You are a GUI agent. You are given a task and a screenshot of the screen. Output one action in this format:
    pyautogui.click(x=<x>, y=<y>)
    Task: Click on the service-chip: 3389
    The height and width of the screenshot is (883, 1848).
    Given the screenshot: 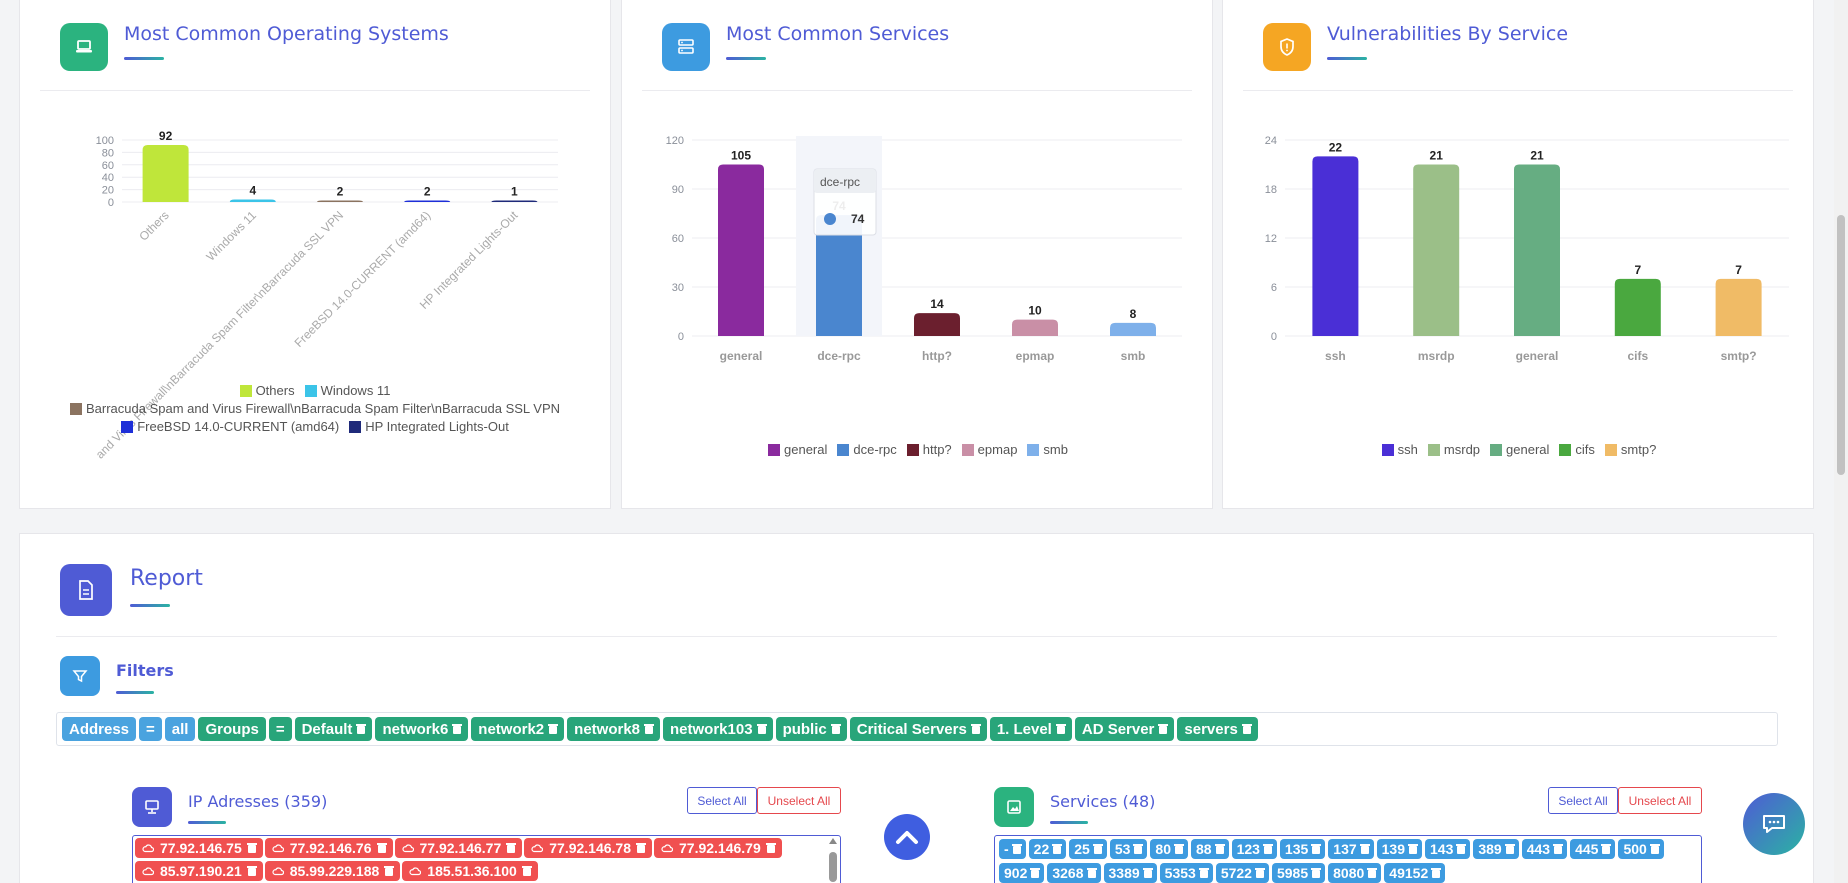 What is the action you would take?
    pyautogui.click(x=1130, y=873)
    